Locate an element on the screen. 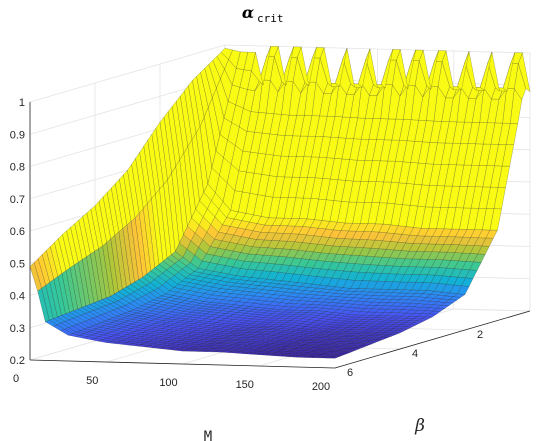 The height and width of the screenshot is (441, 540). x-tick-label: 100 is located at coordinates (168, 383).